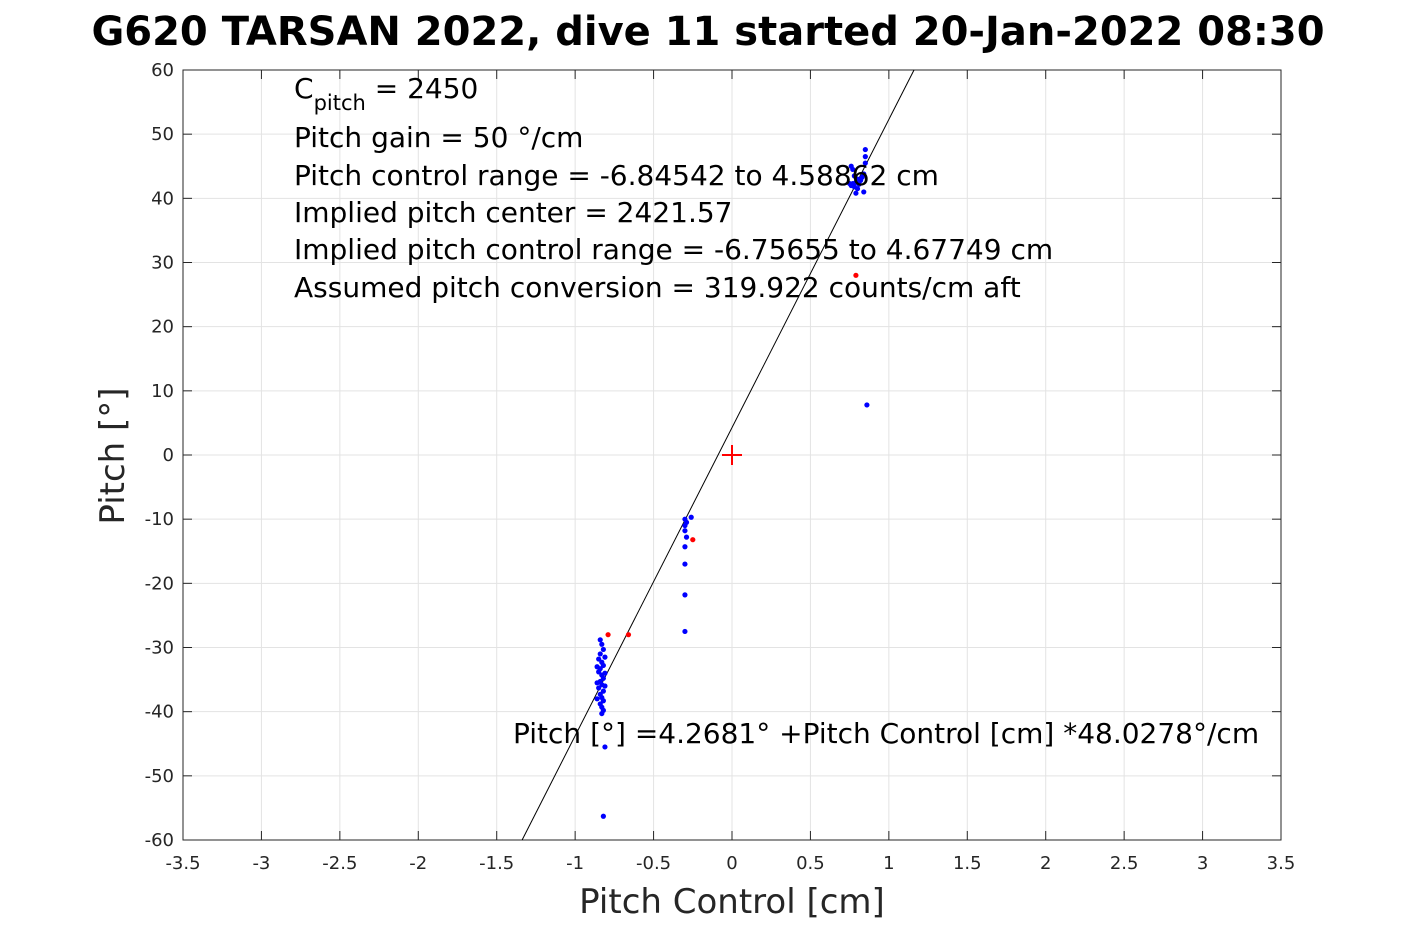  I want to click on y-tick-label: -30, so click(159, 648).